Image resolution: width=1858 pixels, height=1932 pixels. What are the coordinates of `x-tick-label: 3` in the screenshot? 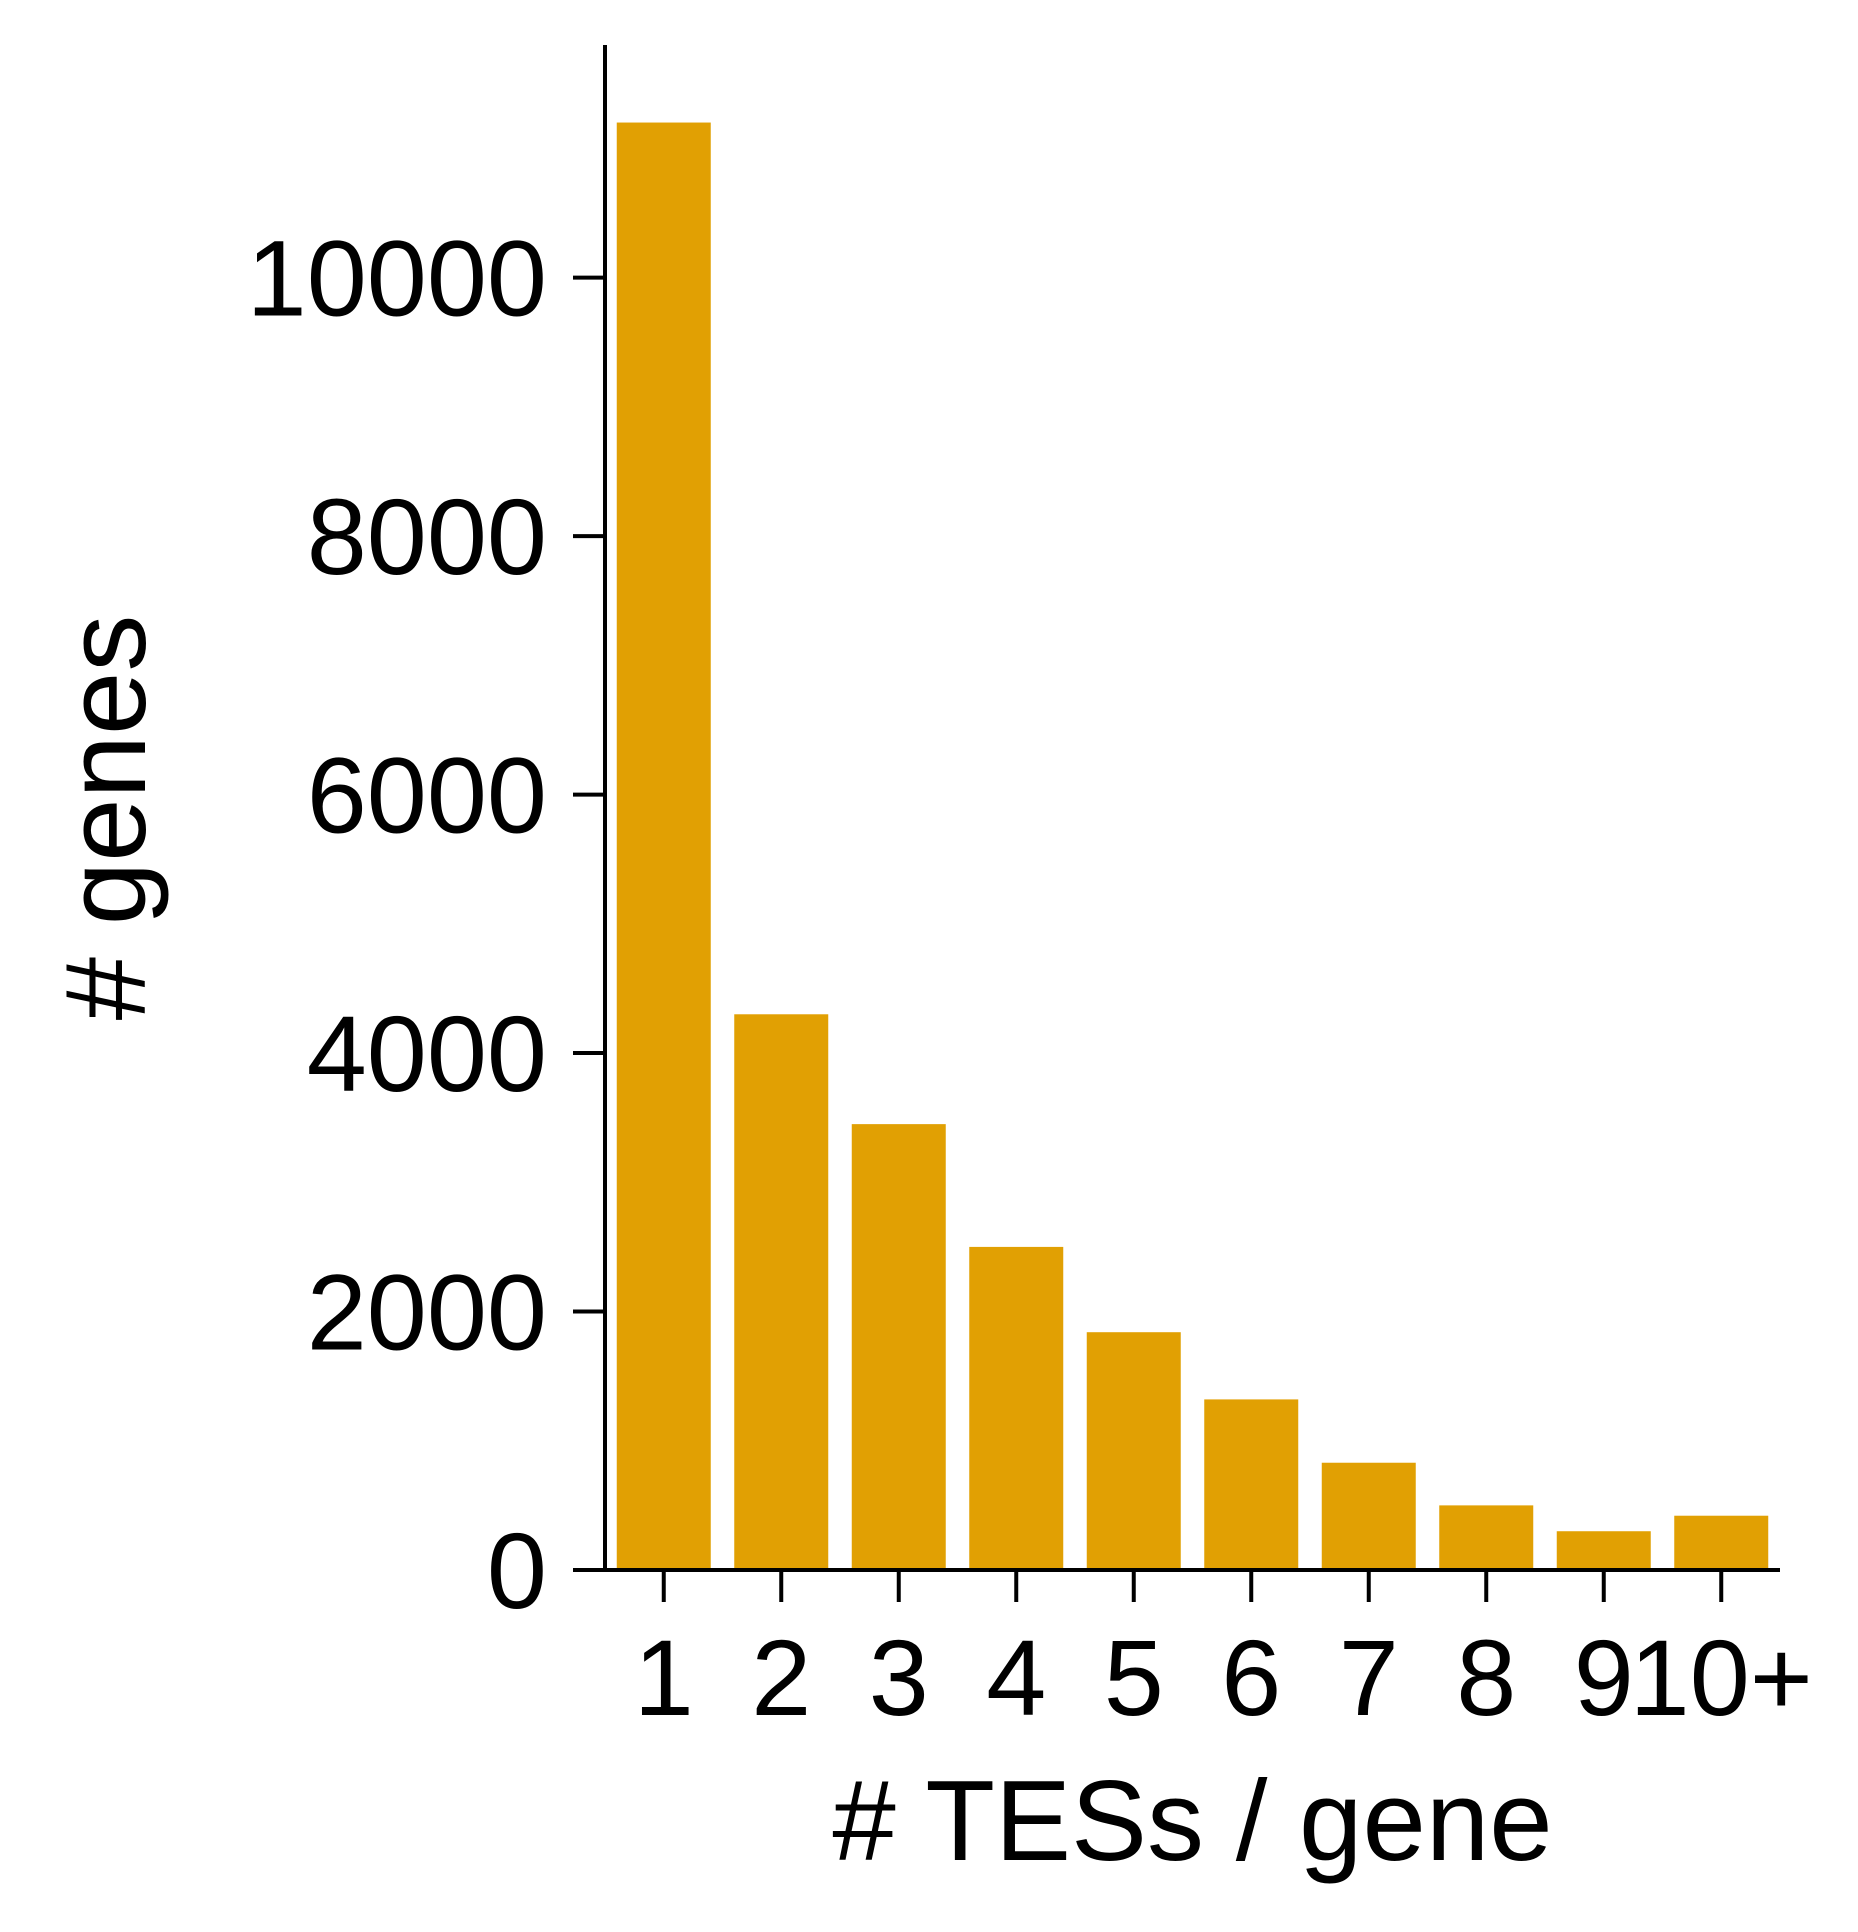 It's located at (899, 1677).